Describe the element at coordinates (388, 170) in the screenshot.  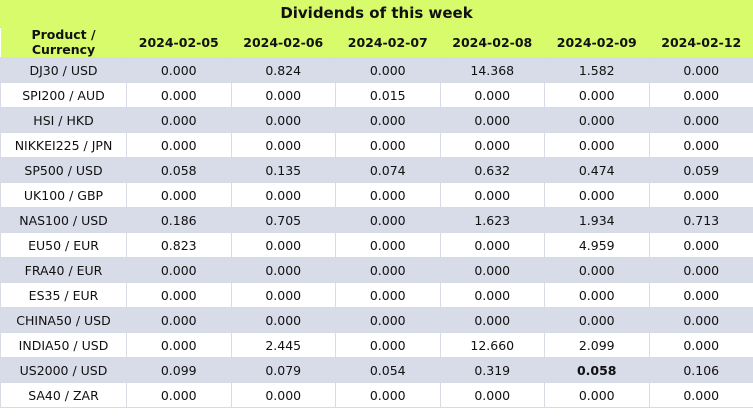
I see `dividend-value-cell: 0.074` at that location.